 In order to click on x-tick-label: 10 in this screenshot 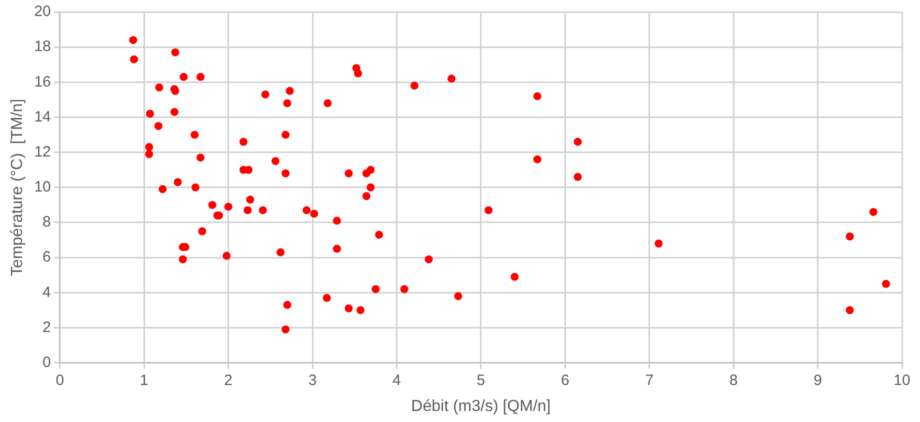, I will do `click(902, 380)`.